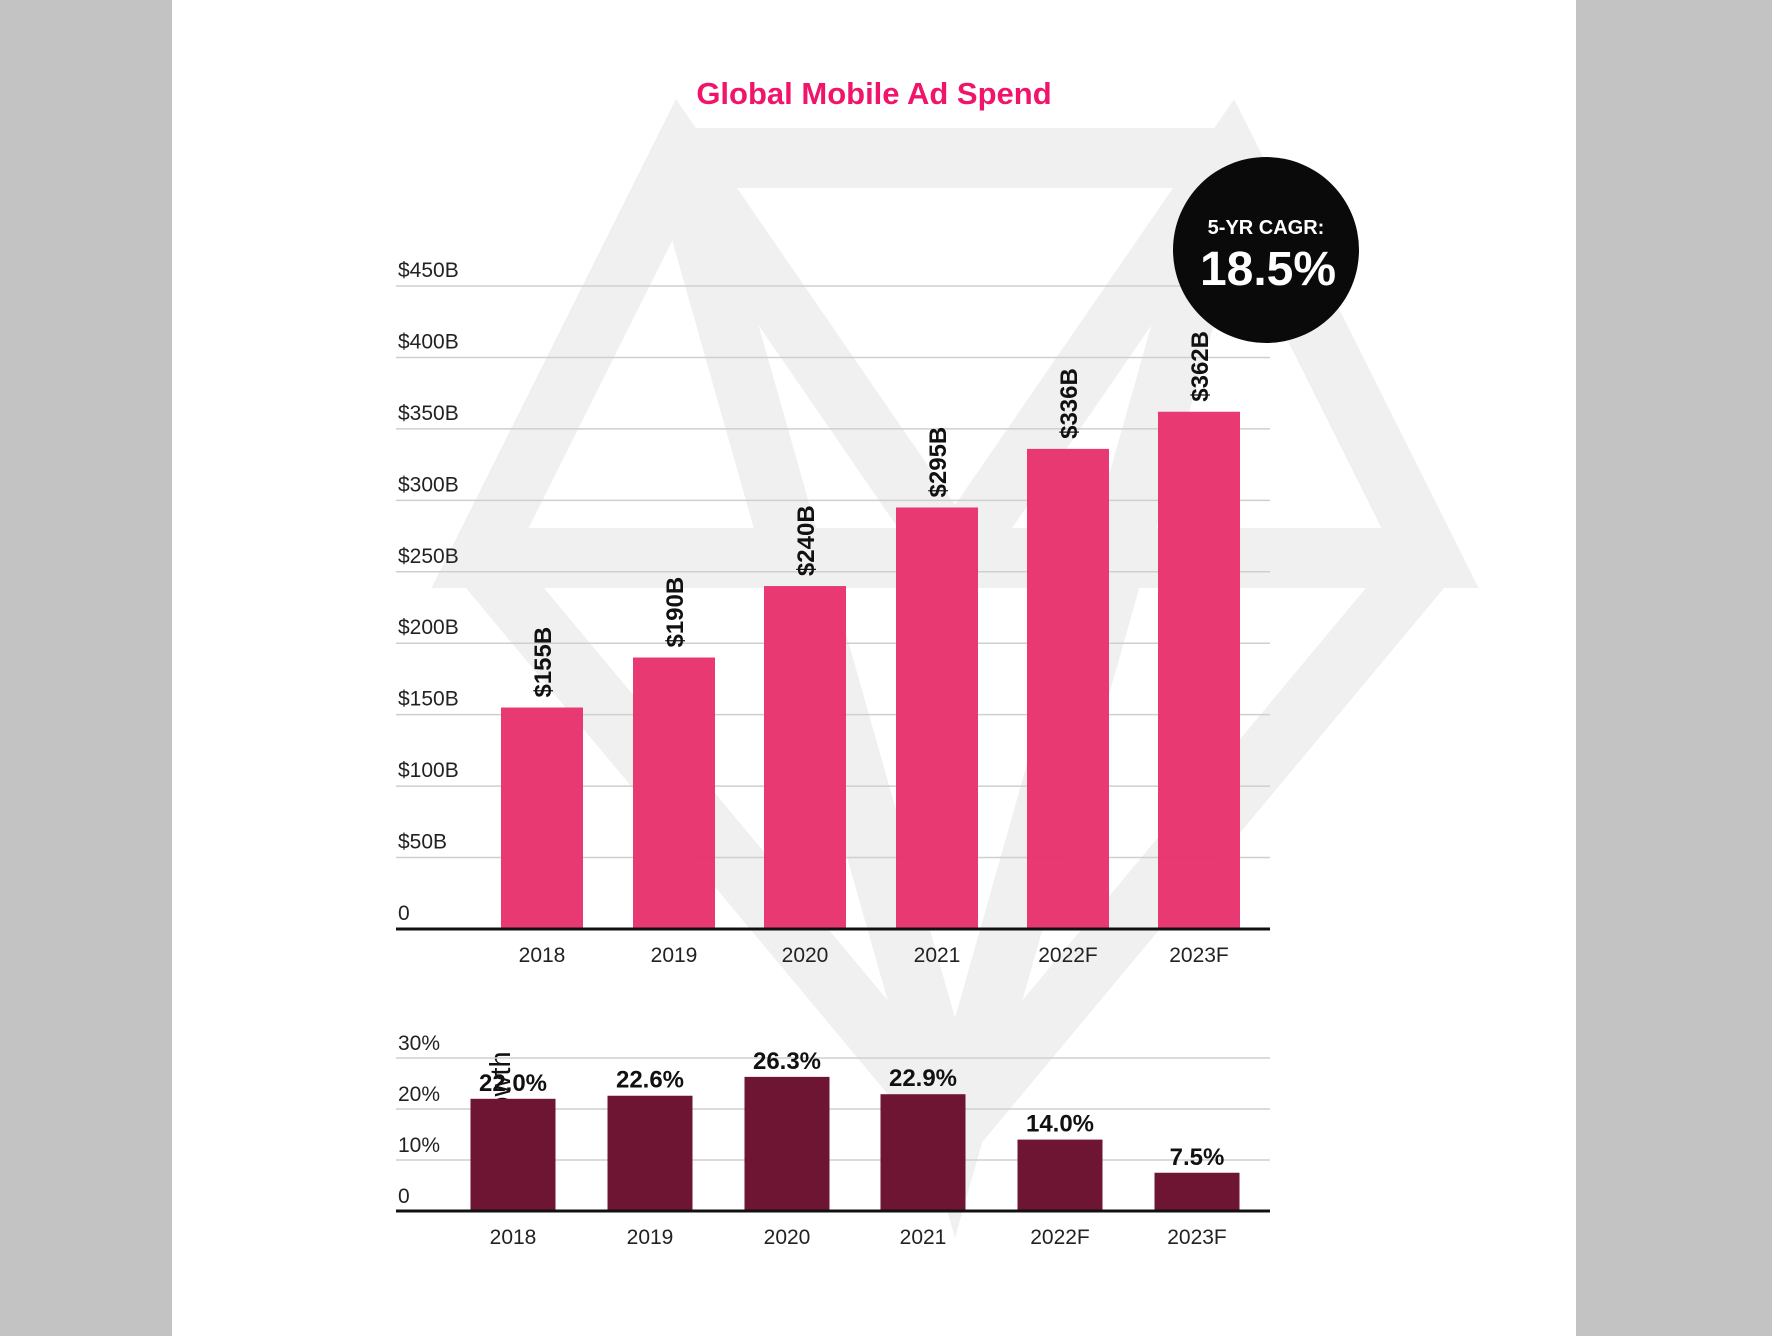  Describe the element at coordinates (1199, 955) in the screenshot. I see `main-chart-x-tick-label: 2023F` at that location.